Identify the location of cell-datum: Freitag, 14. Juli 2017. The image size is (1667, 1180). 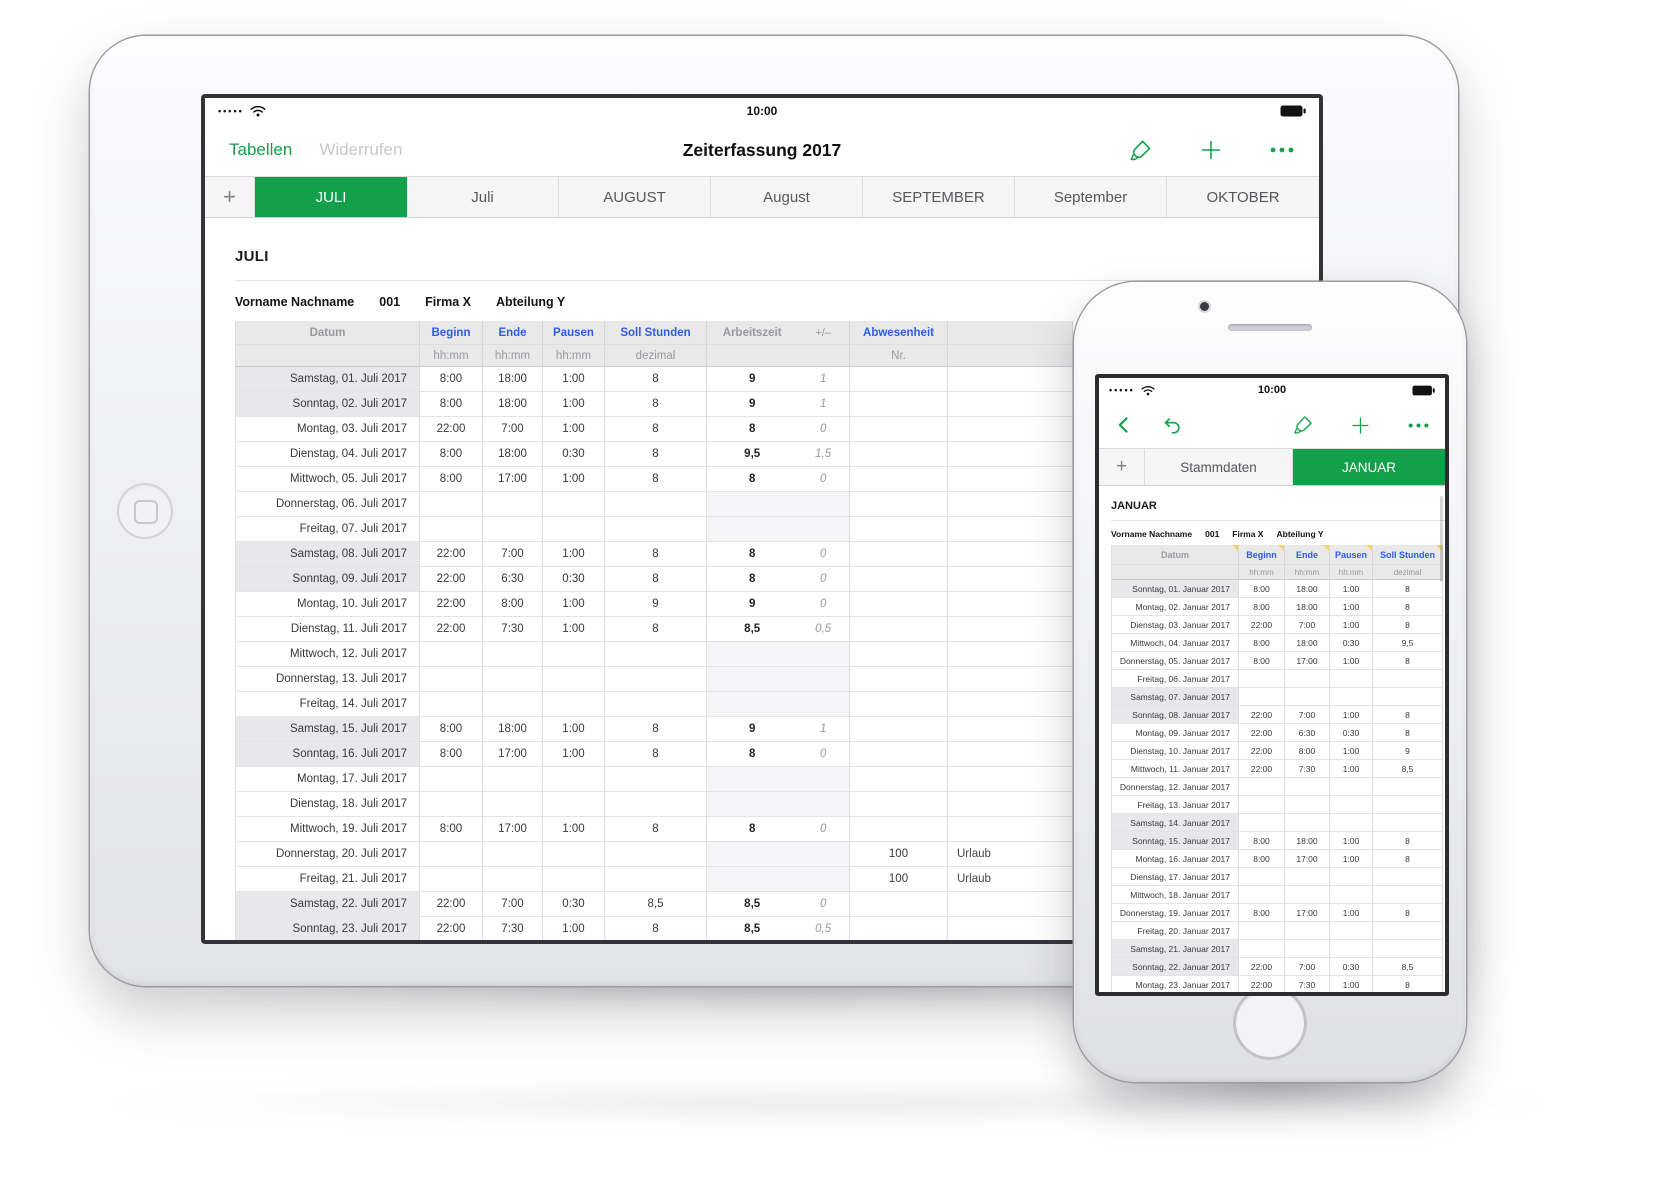
(327, 704).